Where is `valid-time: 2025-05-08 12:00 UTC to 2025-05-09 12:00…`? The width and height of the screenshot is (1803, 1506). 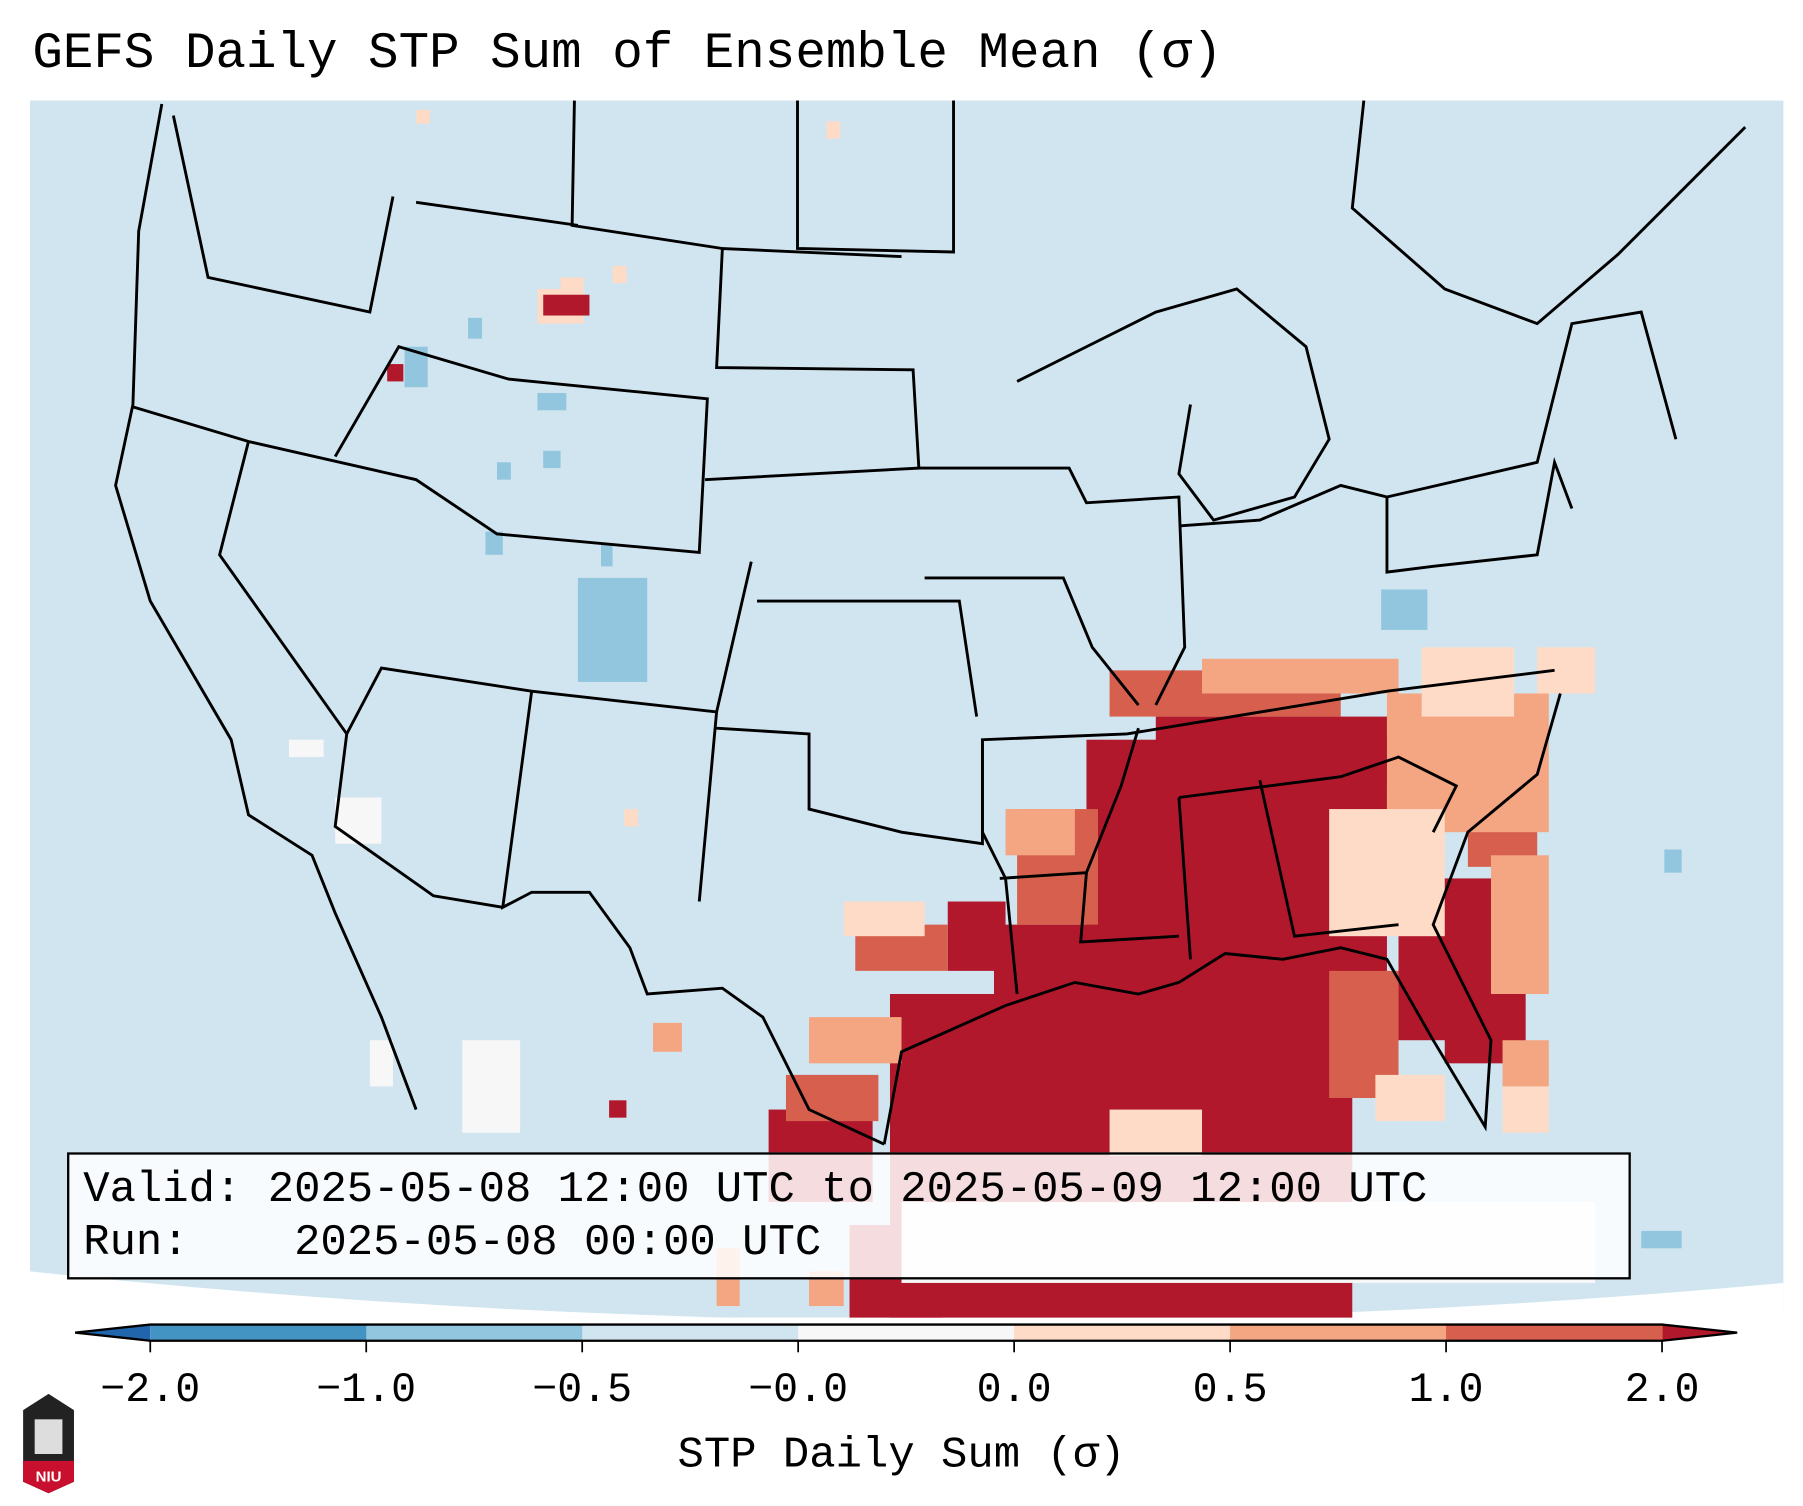
valid-time: 2025-05-08 12:00 UTC to 2025-05-09 12:00… is located at coordinates (847, 1190).